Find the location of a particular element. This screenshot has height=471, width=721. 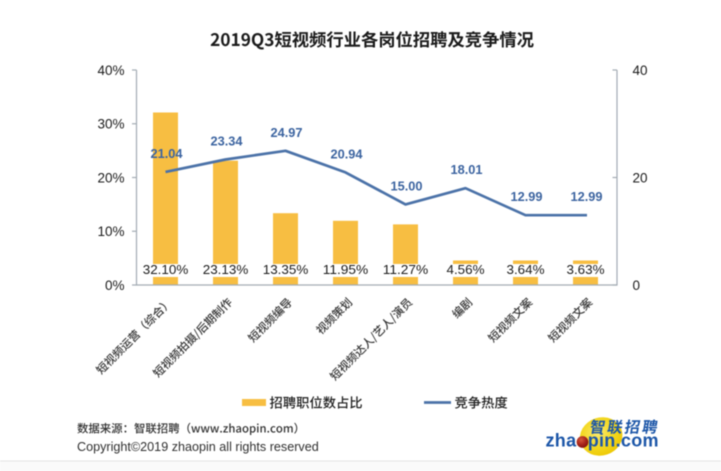

svg-text: zhaopin.com is located at coordinates (602, 441).